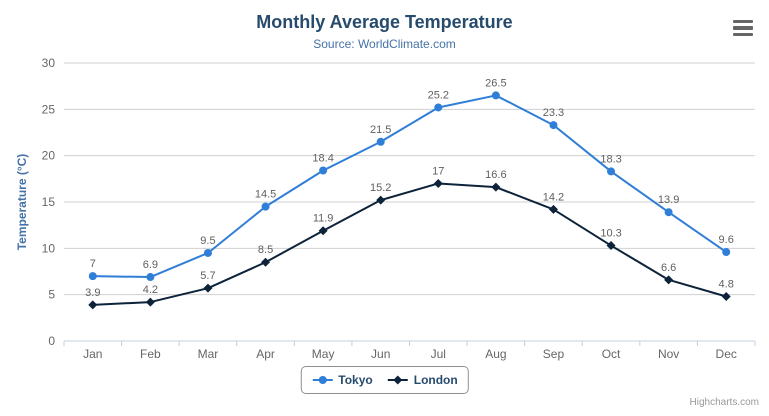 This screenshot has width=769, height=416. Describe the element at coordinates (22, 202) in the screenshot. I see `y-axis-title: Temperature (°C)` at that location.